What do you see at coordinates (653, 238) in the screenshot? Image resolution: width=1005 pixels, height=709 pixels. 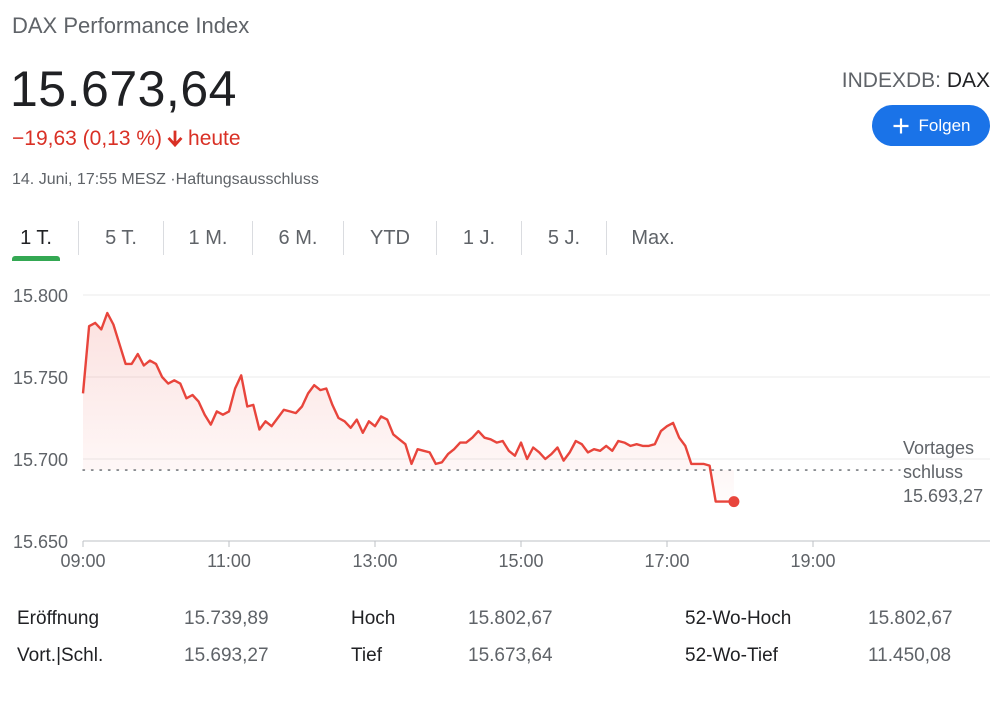 I see `tab-max: Max.` at bounding box center [653, 238].